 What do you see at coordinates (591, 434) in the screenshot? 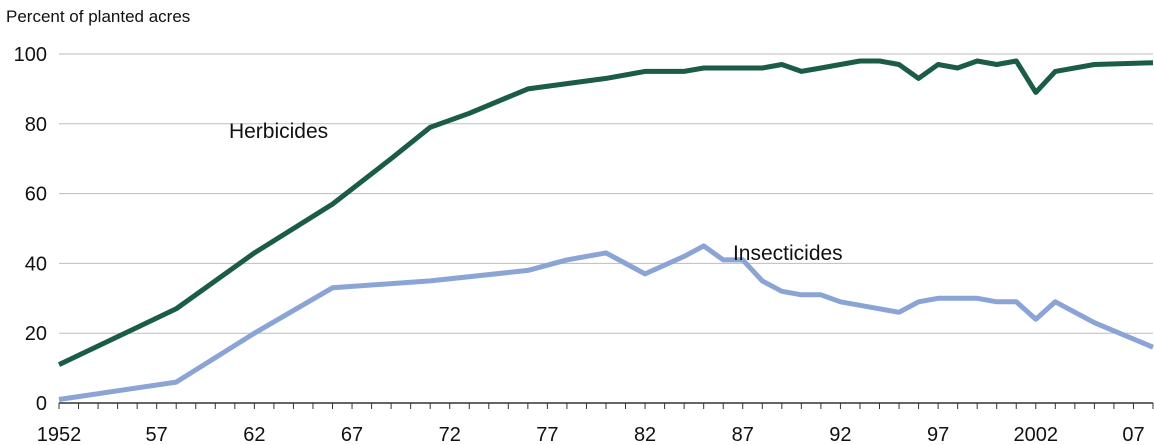
I see `x-axis-ticks: 1952 57 62 67 72 77 82 87 92 97 2002 07` at bounding box center [591, 434].